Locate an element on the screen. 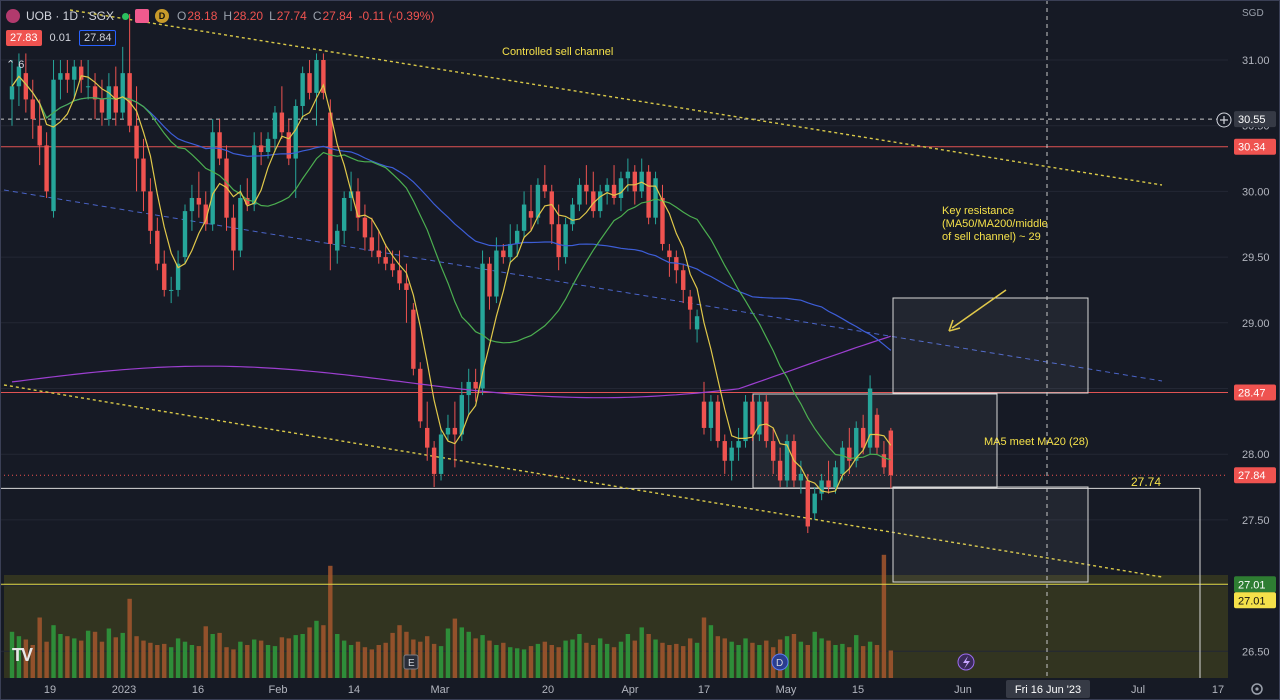 The width and height of the screenshot is (1280, 700). time-tick-label: 14 is located at coordinates (354, 690).